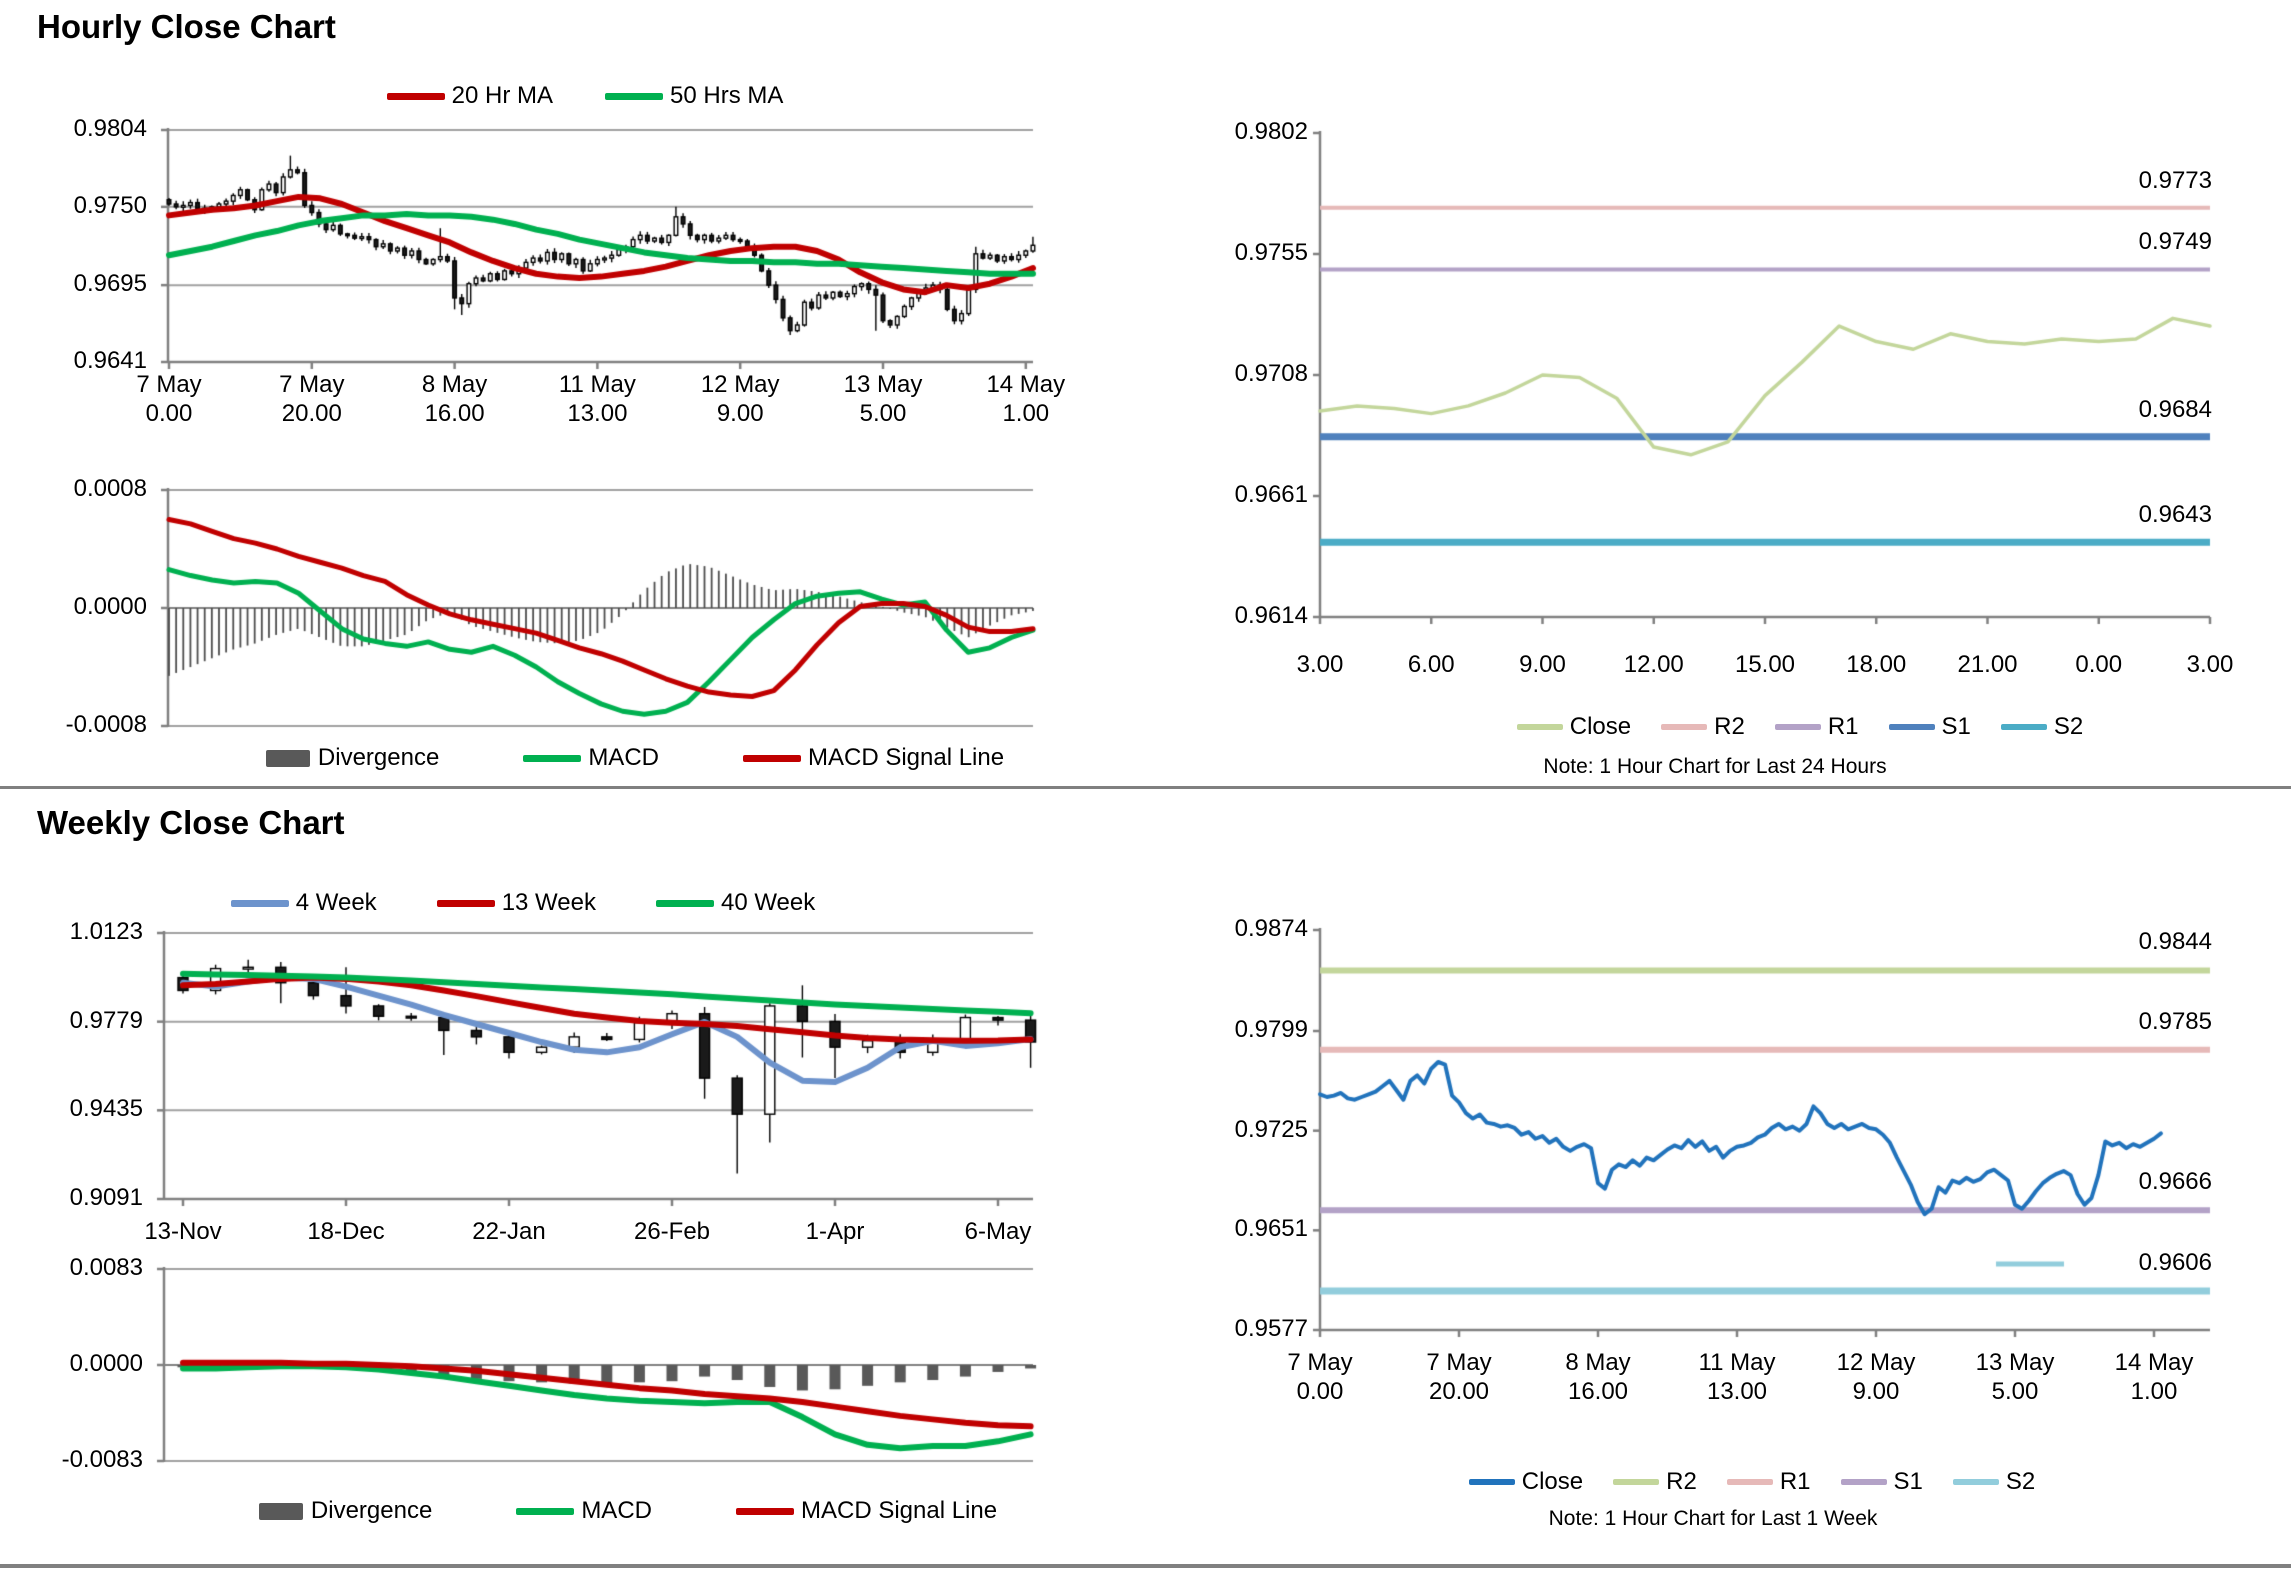  I want to click on hourly-pivot-y-tick: 0.9614, so click(1271, 615).